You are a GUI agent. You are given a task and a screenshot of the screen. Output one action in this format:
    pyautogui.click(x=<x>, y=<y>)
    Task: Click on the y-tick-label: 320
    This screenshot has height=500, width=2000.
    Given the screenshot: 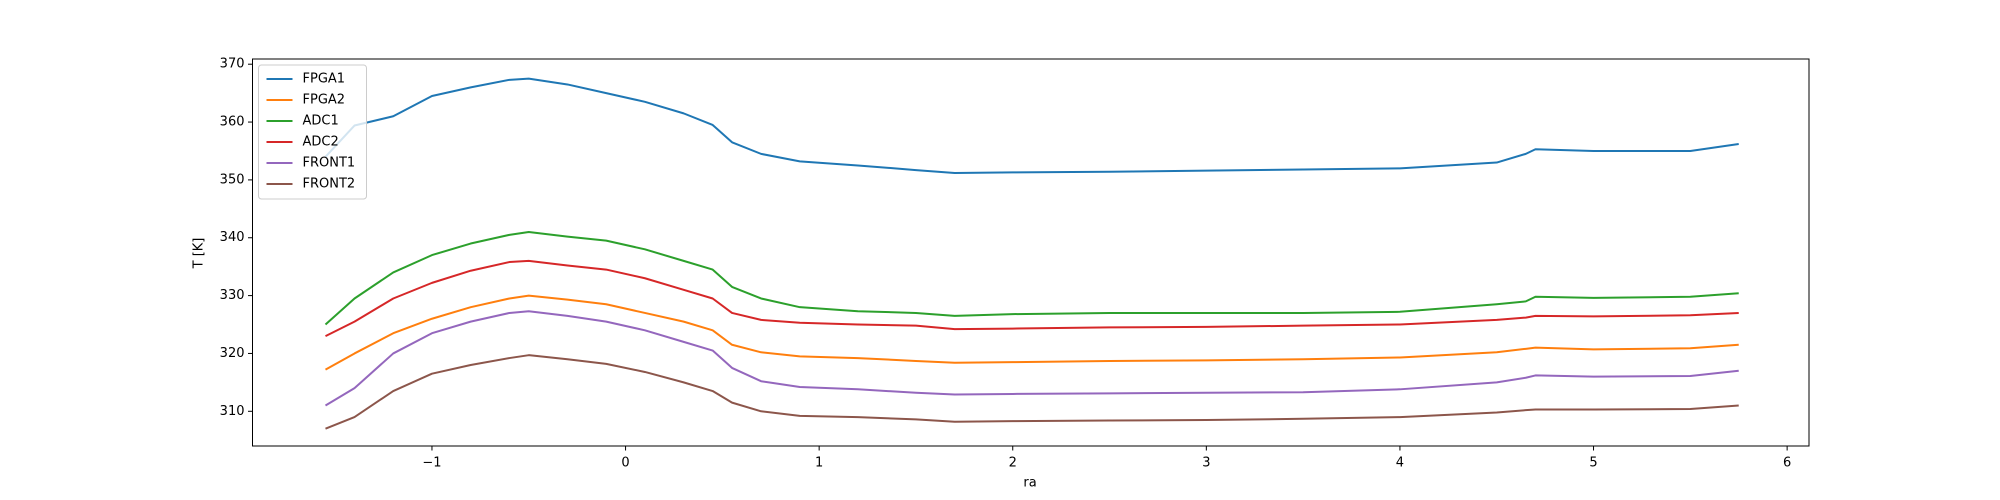 What is the action you would take?
    pyautogui.click(x=232, y=353)
    